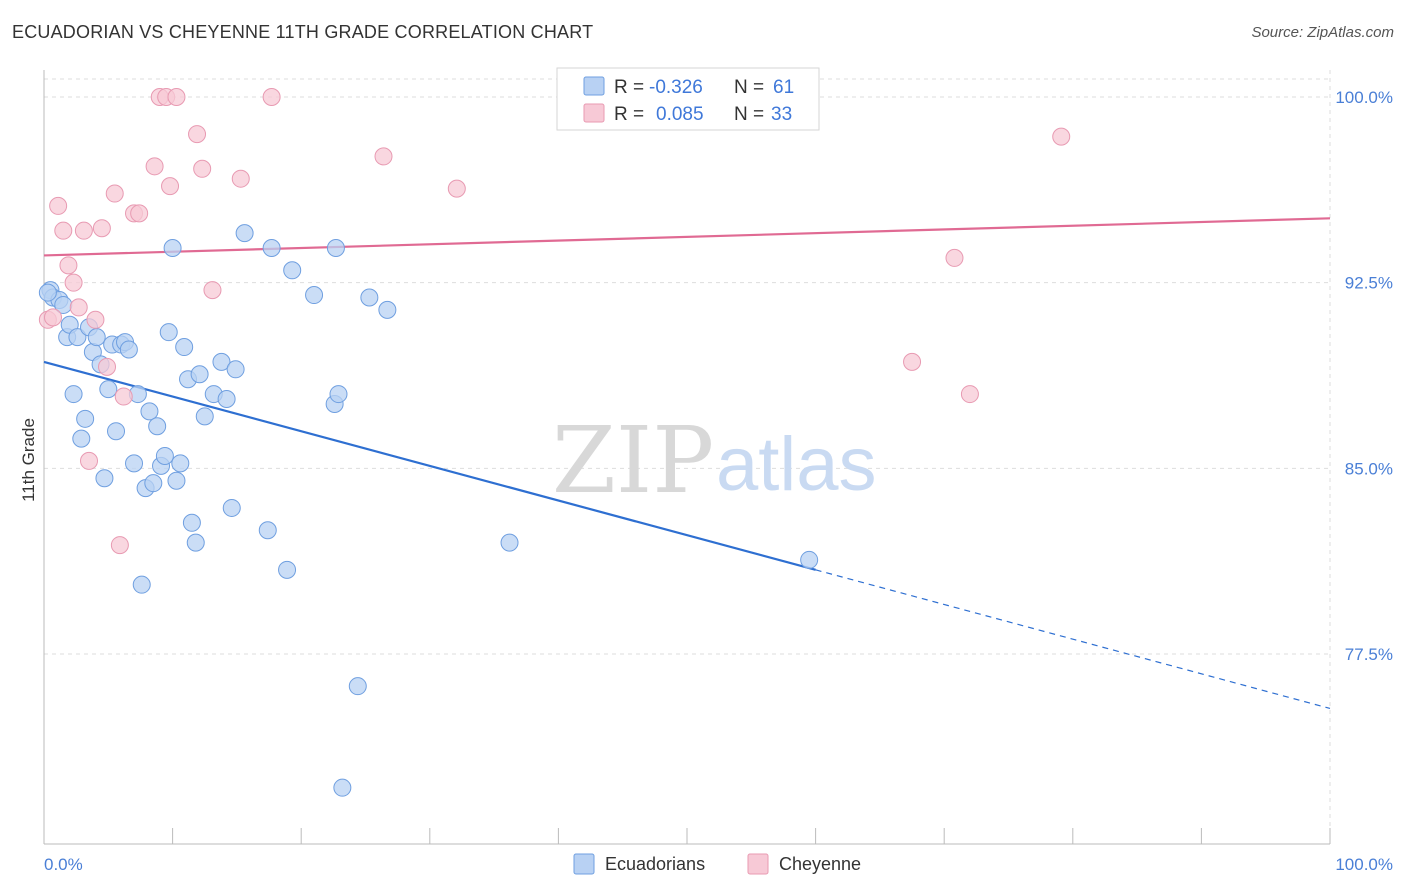 Image resolution: width=1406 pixels, height=892 pixels. Describe the element at coordinates (629, 114) in the screenshot. I see `legend-r-label-2: R =` at that location.